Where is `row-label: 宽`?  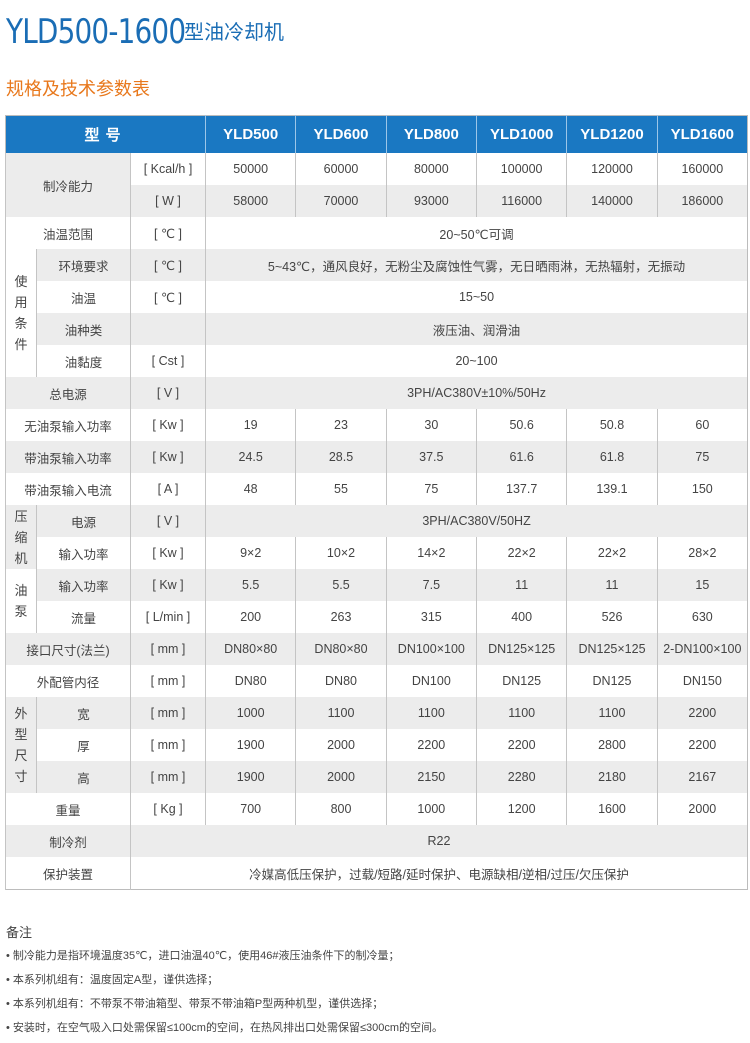
row-label: 宽 is located at coordinates (83, 713).